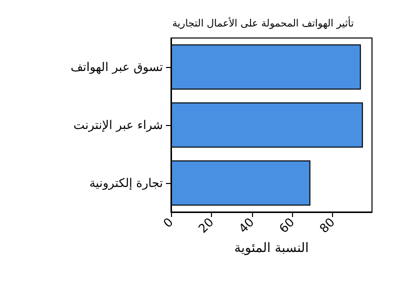  What do you see at coordinates (246, 225) in the screenshot?
I see `x-tick-label: 40` at bounding box center [246, 225].